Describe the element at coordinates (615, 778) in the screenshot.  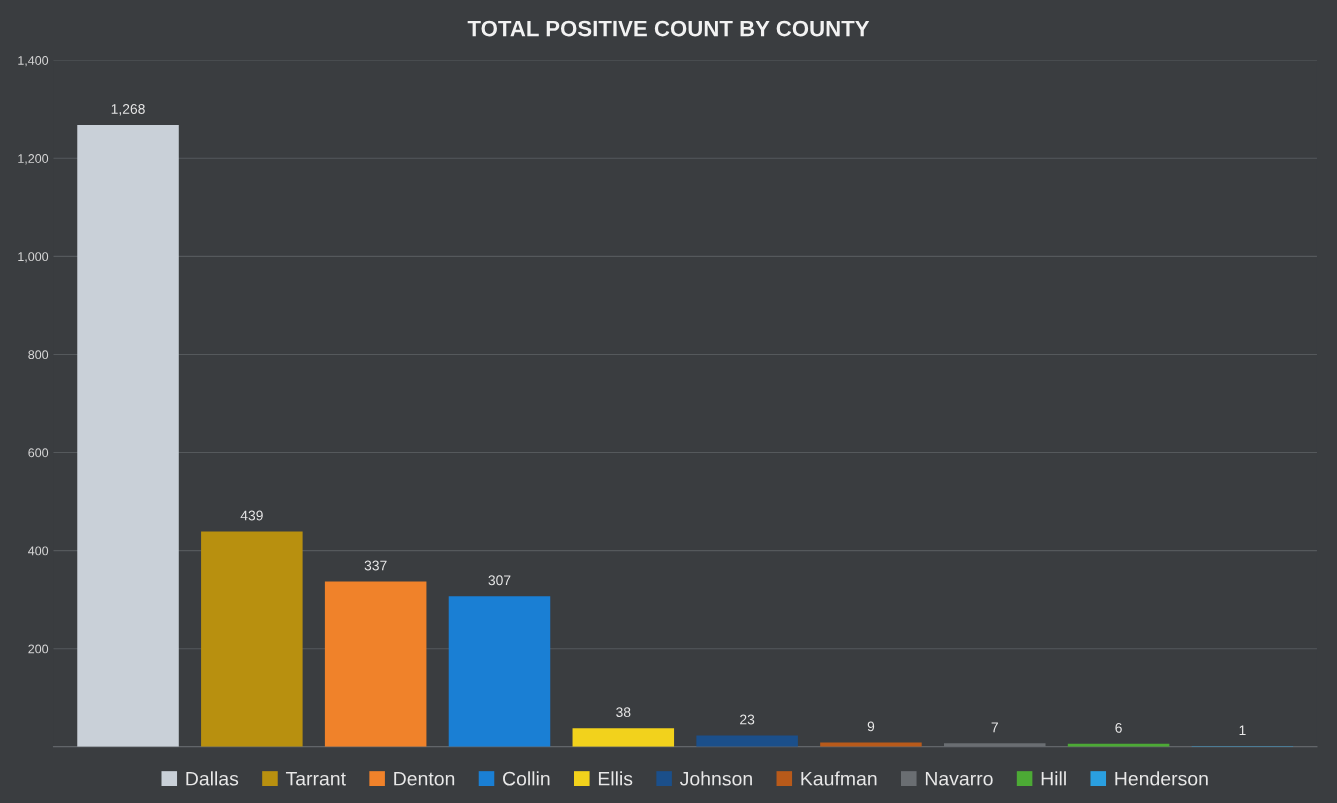
I see `legend-label: Ellis` at that location.